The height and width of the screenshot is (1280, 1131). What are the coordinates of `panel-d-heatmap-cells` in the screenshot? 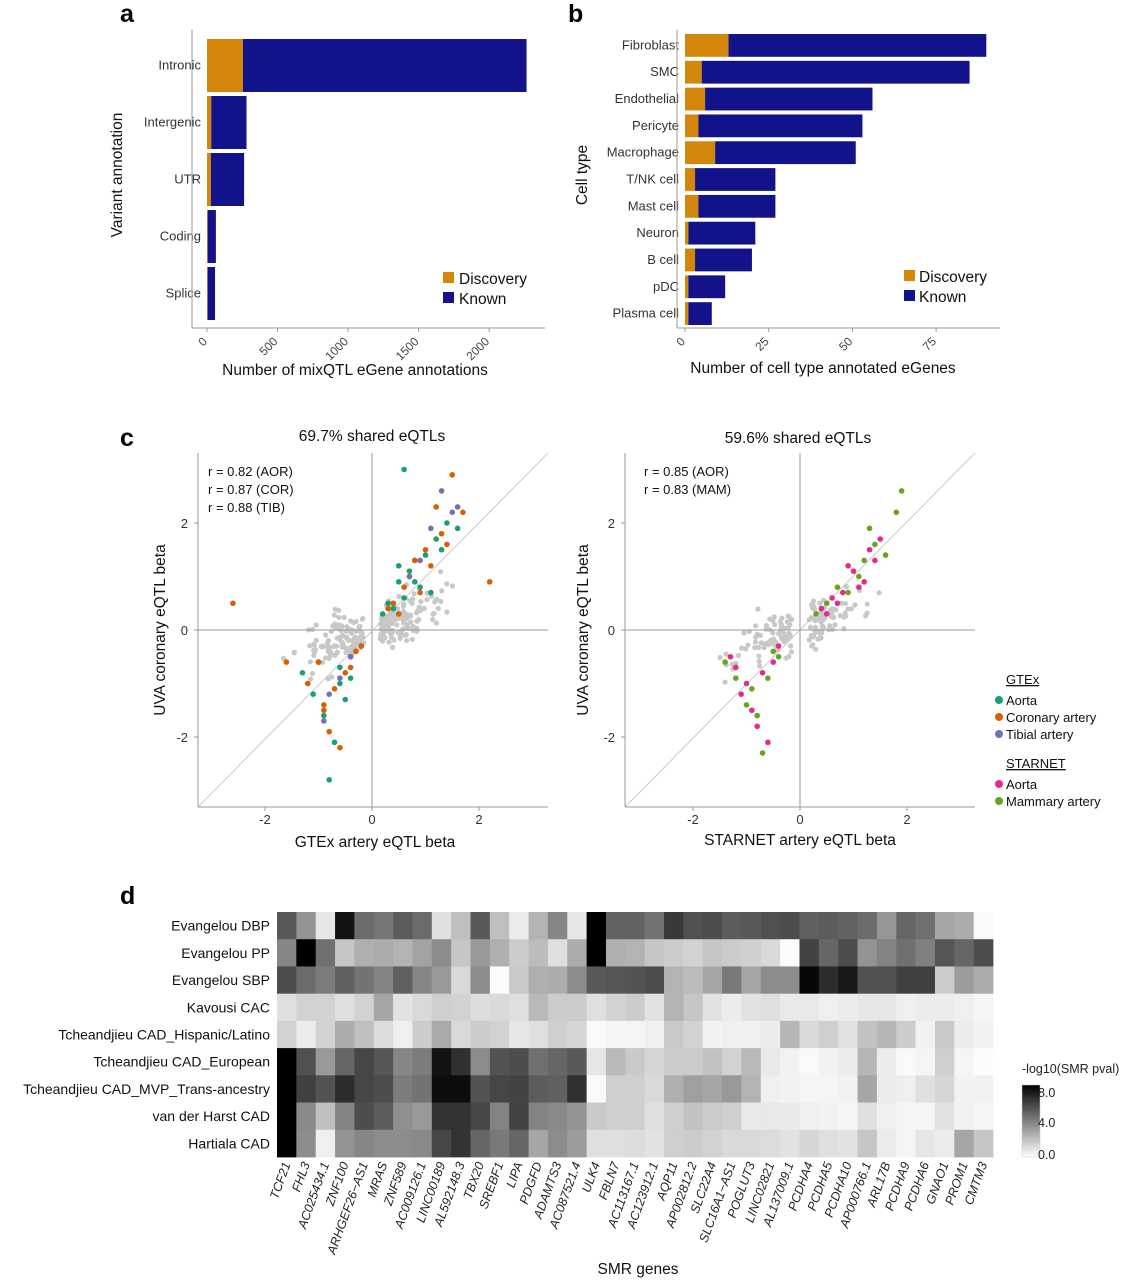 It's located at (635, 1035).